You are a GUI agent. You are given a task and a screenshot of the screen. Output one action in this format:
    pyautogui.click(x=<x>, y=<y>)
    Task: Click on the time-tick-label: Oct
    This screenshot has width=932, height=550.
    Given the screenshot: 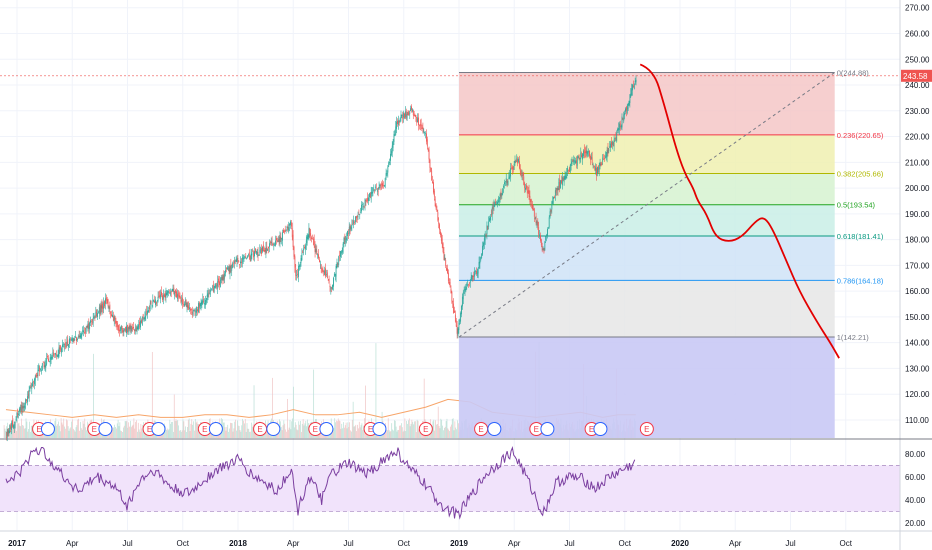 What is the action you would take?
    pyautogui.click(x=404, y=543)
    